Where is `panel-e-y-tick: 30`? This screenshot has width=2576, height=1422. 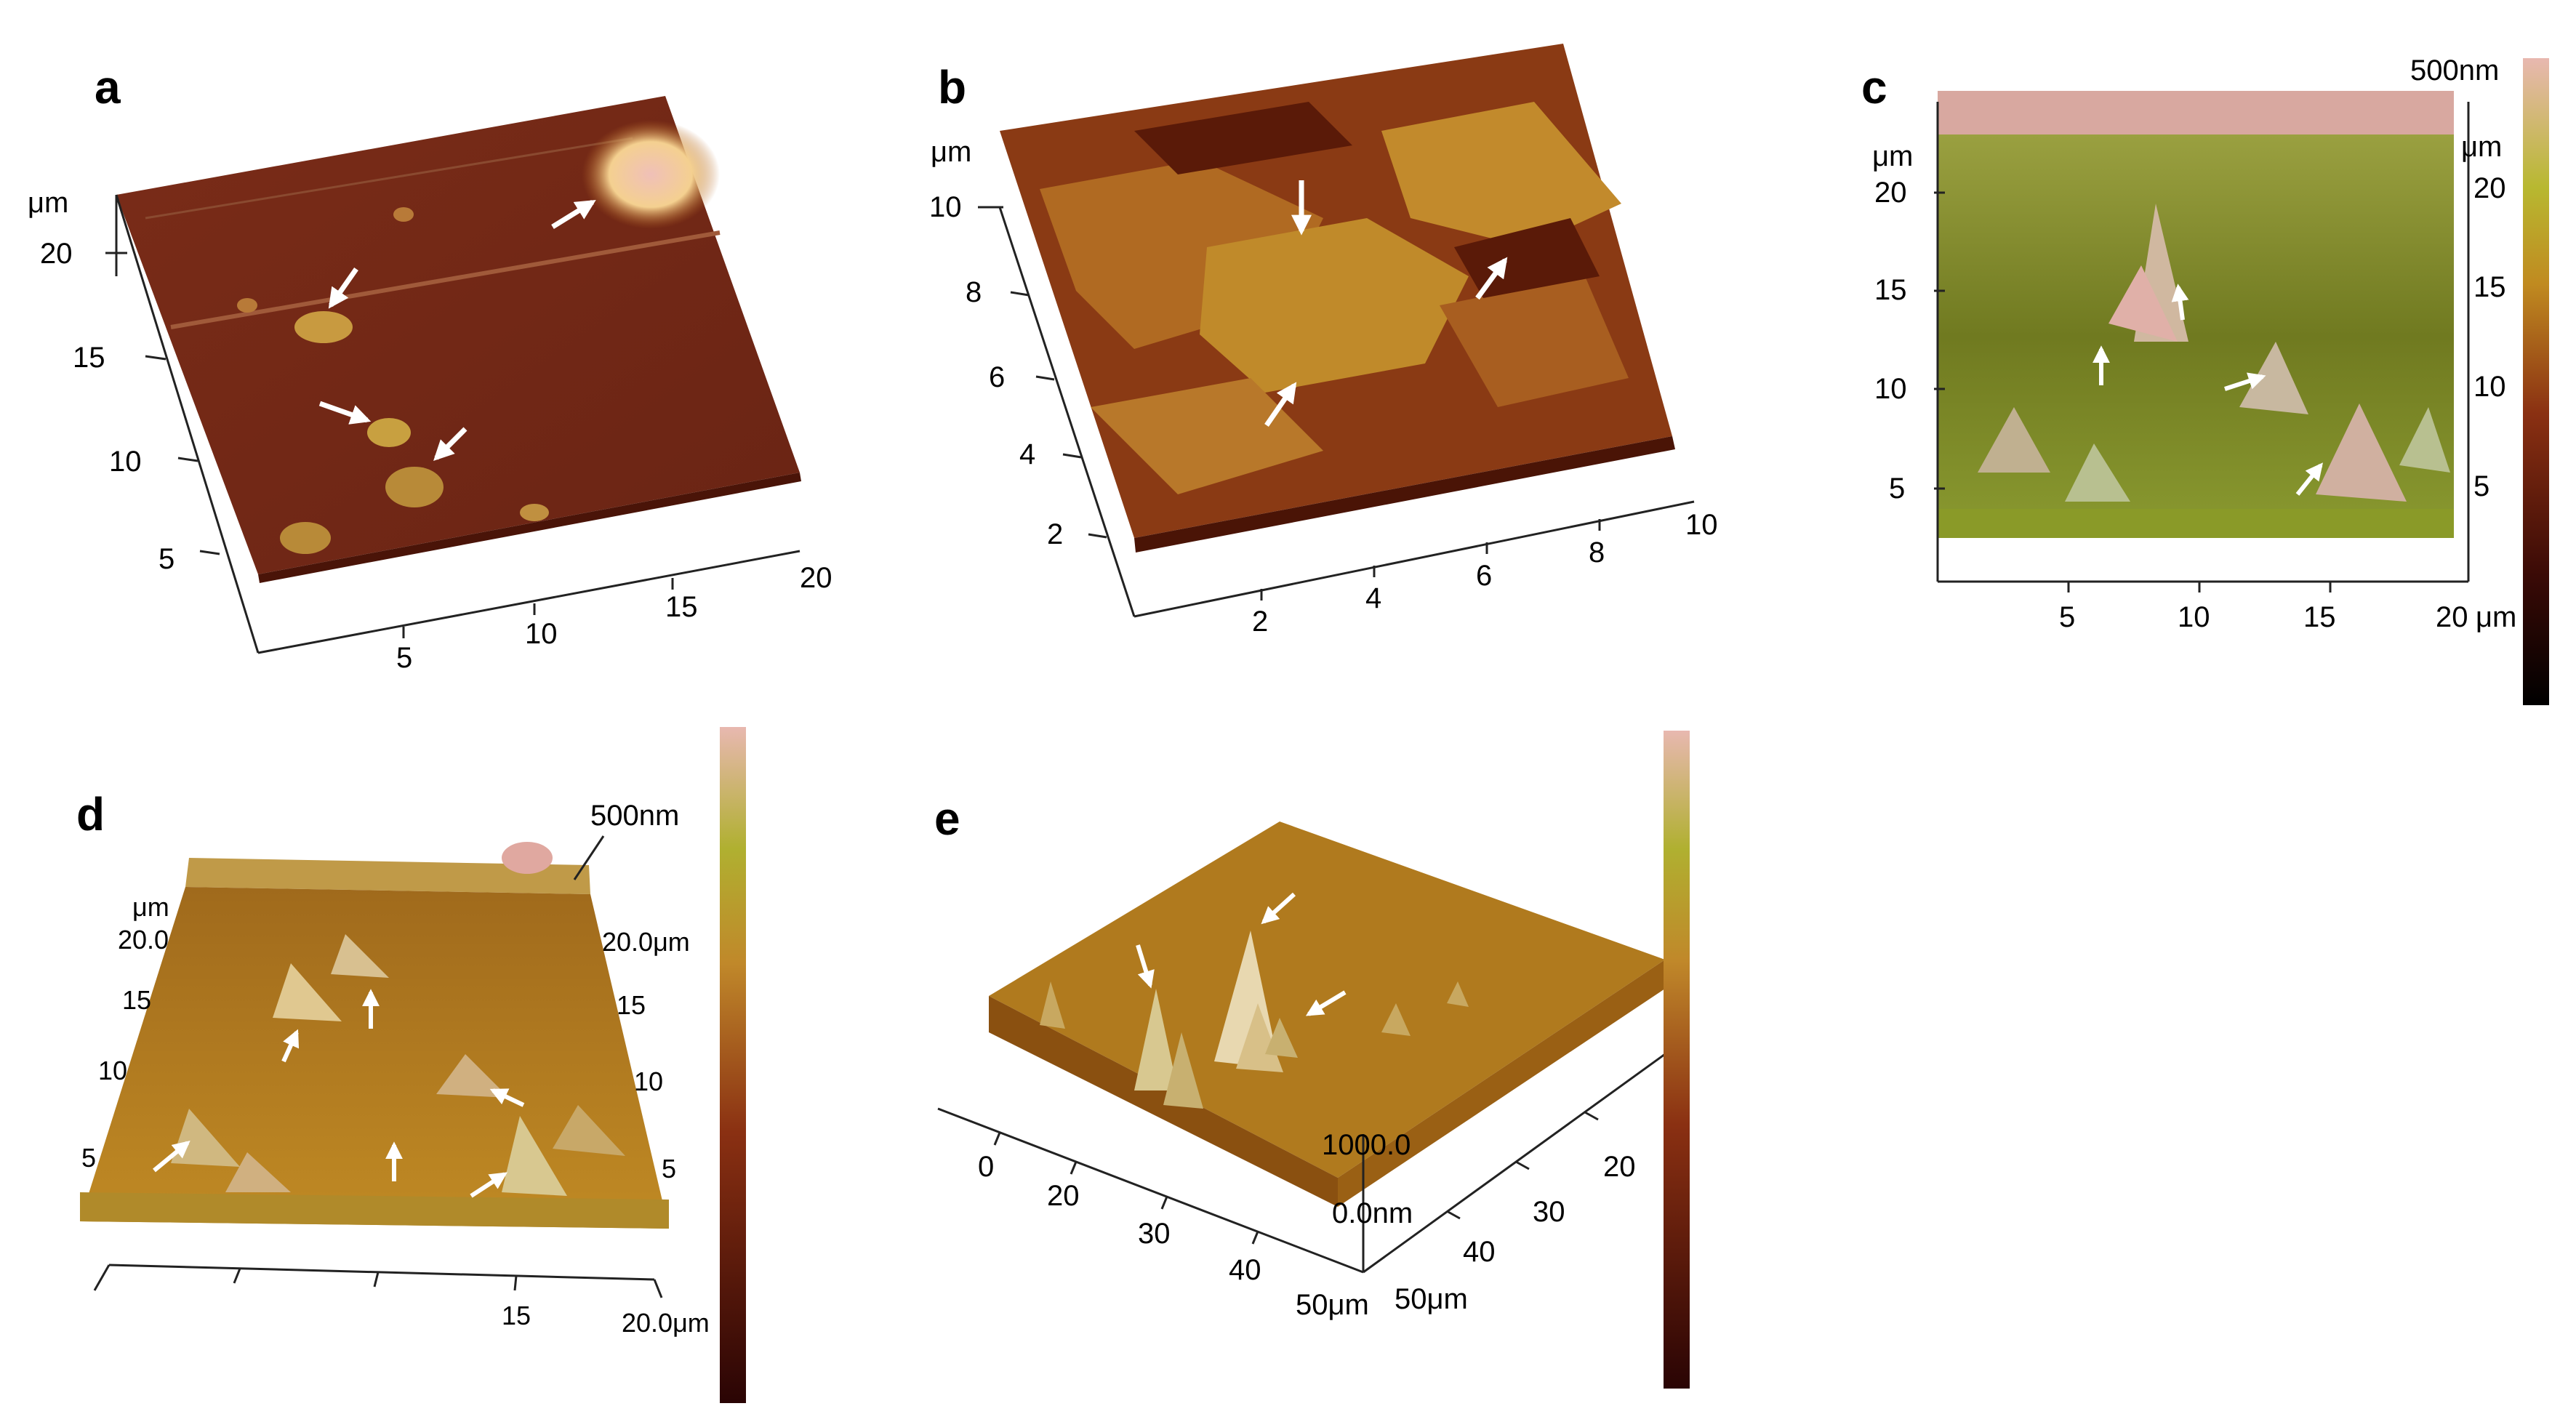
panel-e-y-tick: 30 is located at coordinates (1549, 1212).